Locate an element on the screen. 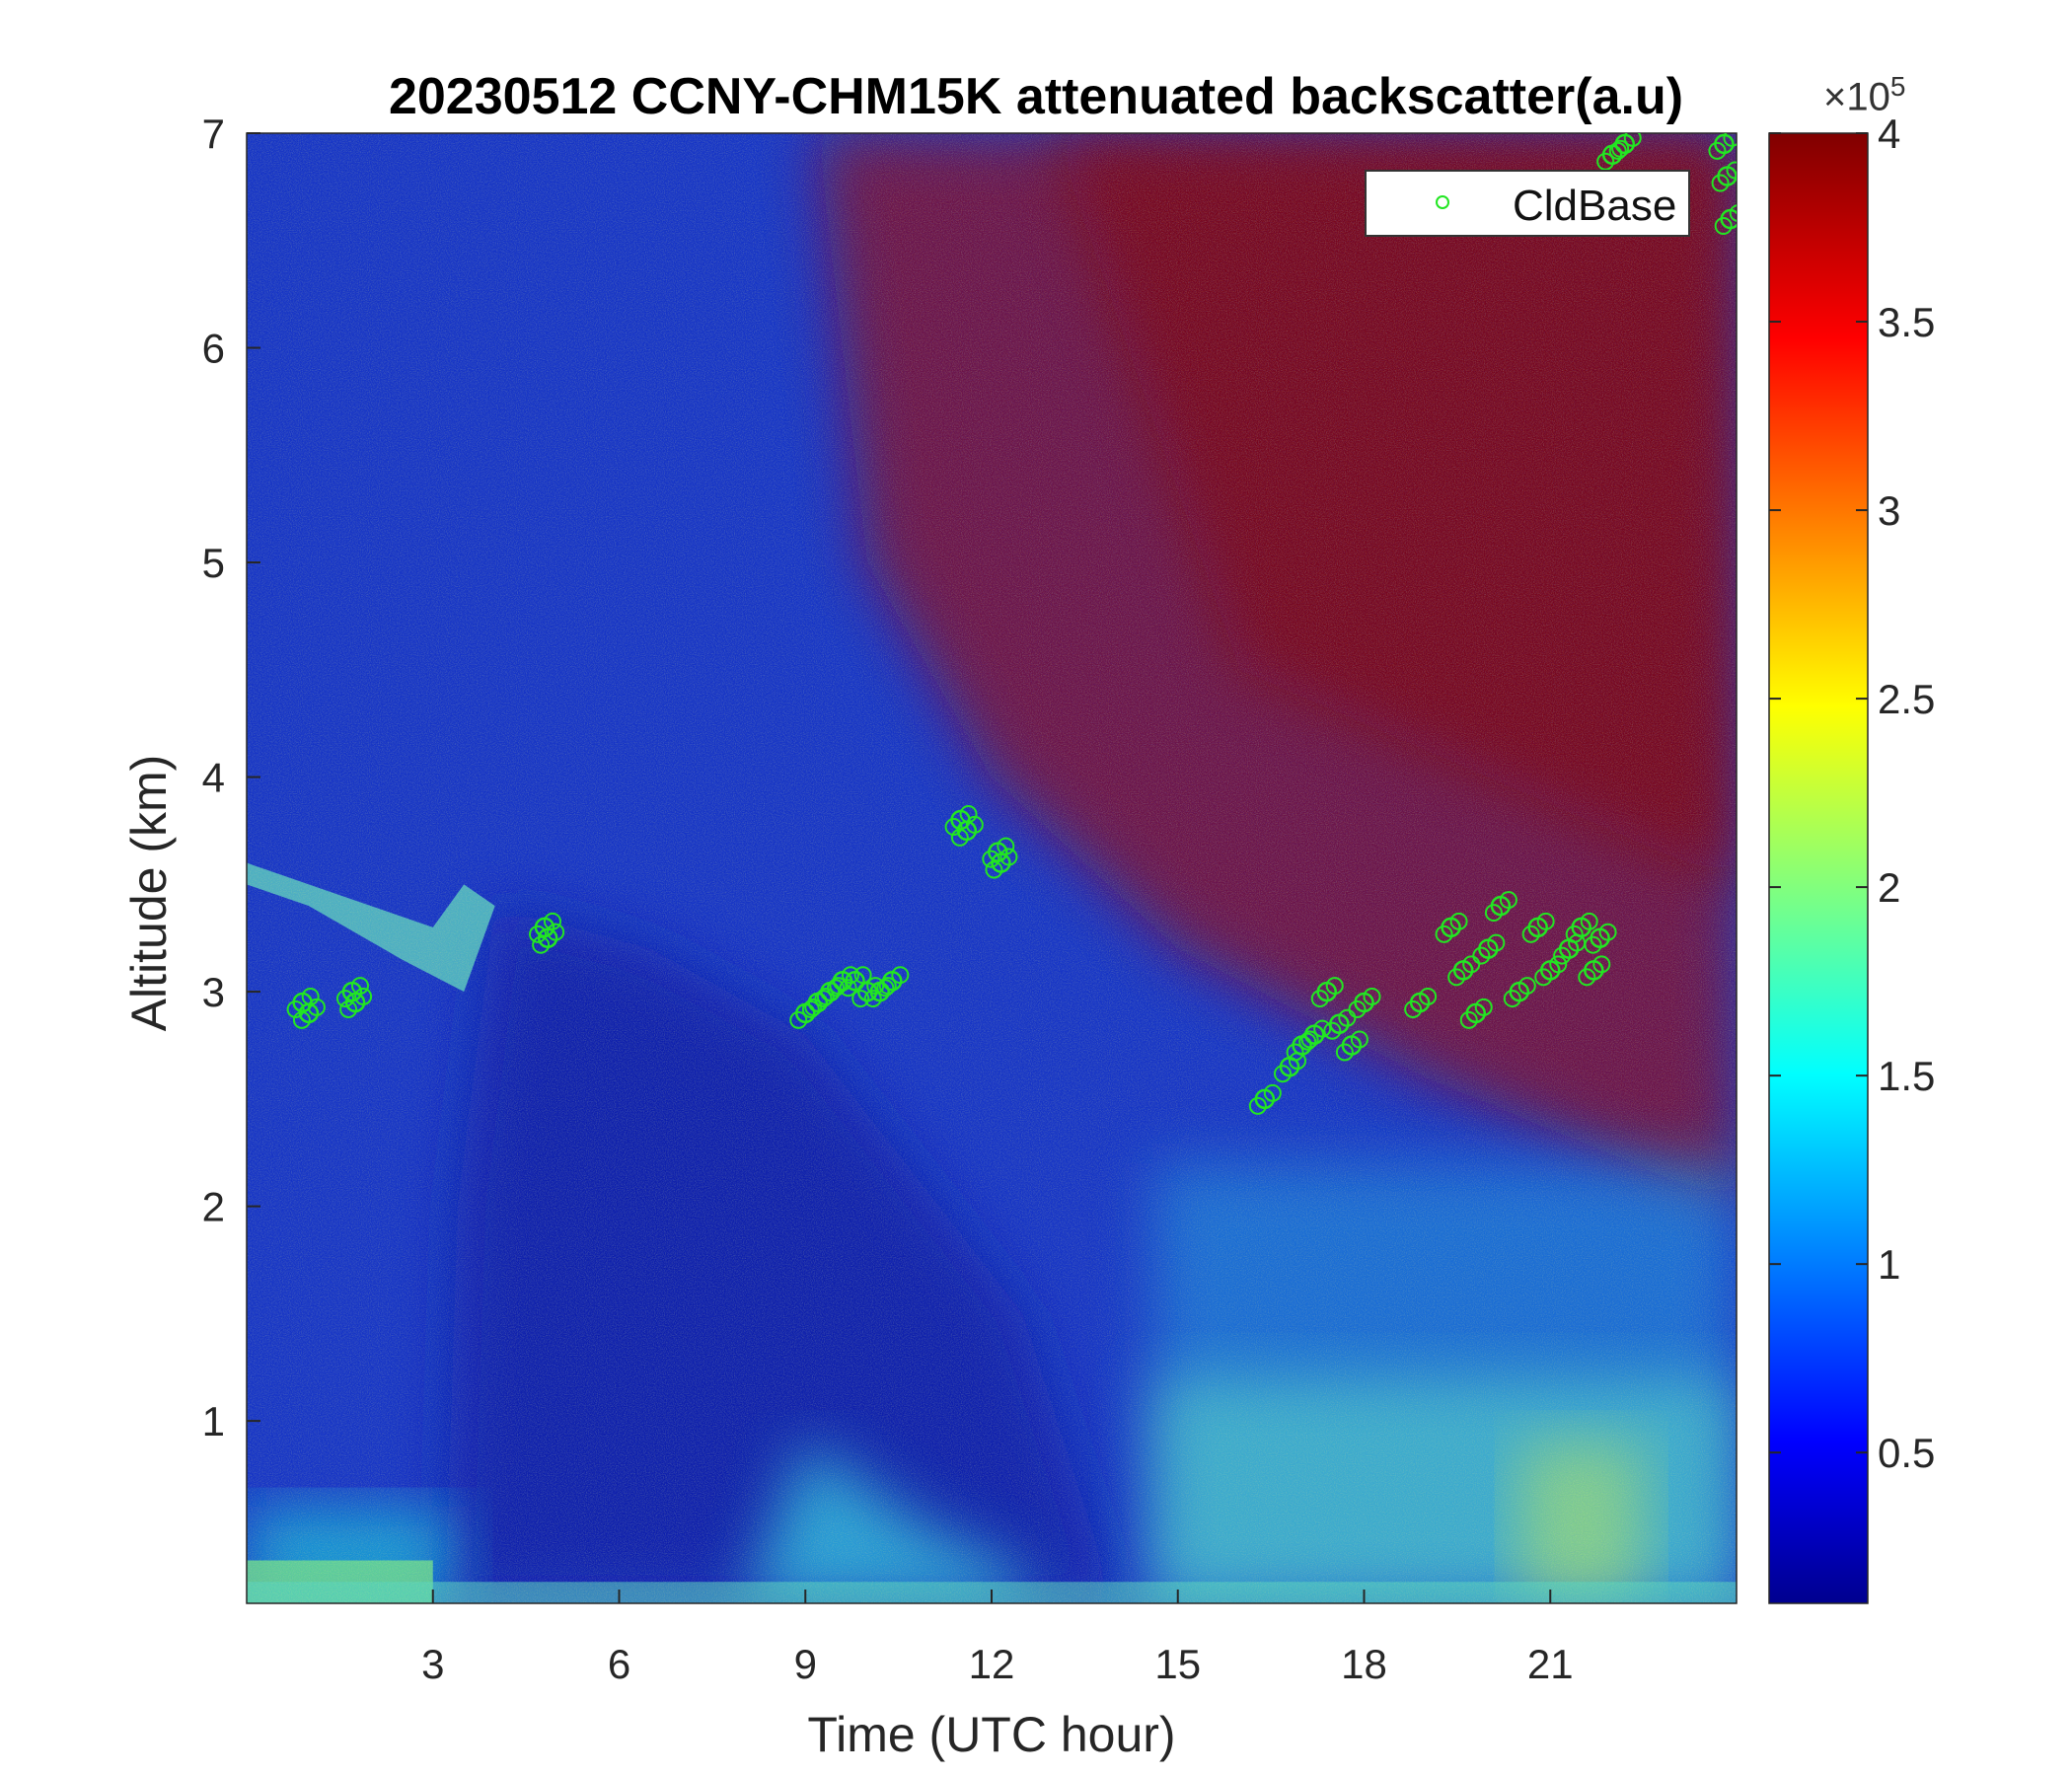  x-tick-label: 21 is located at coordinates (1551, 1664).